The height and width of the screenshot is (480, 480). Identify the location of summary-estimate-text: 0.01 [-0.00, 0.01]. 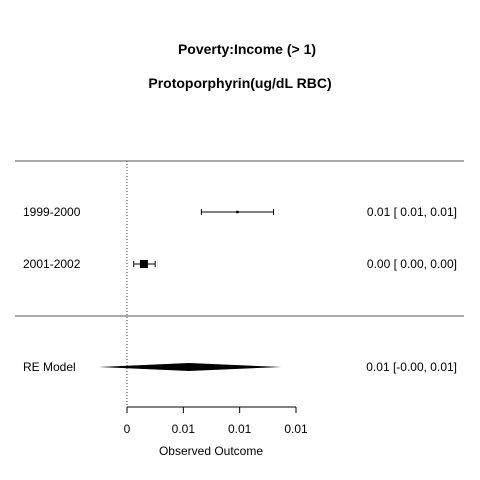
(411, 367).